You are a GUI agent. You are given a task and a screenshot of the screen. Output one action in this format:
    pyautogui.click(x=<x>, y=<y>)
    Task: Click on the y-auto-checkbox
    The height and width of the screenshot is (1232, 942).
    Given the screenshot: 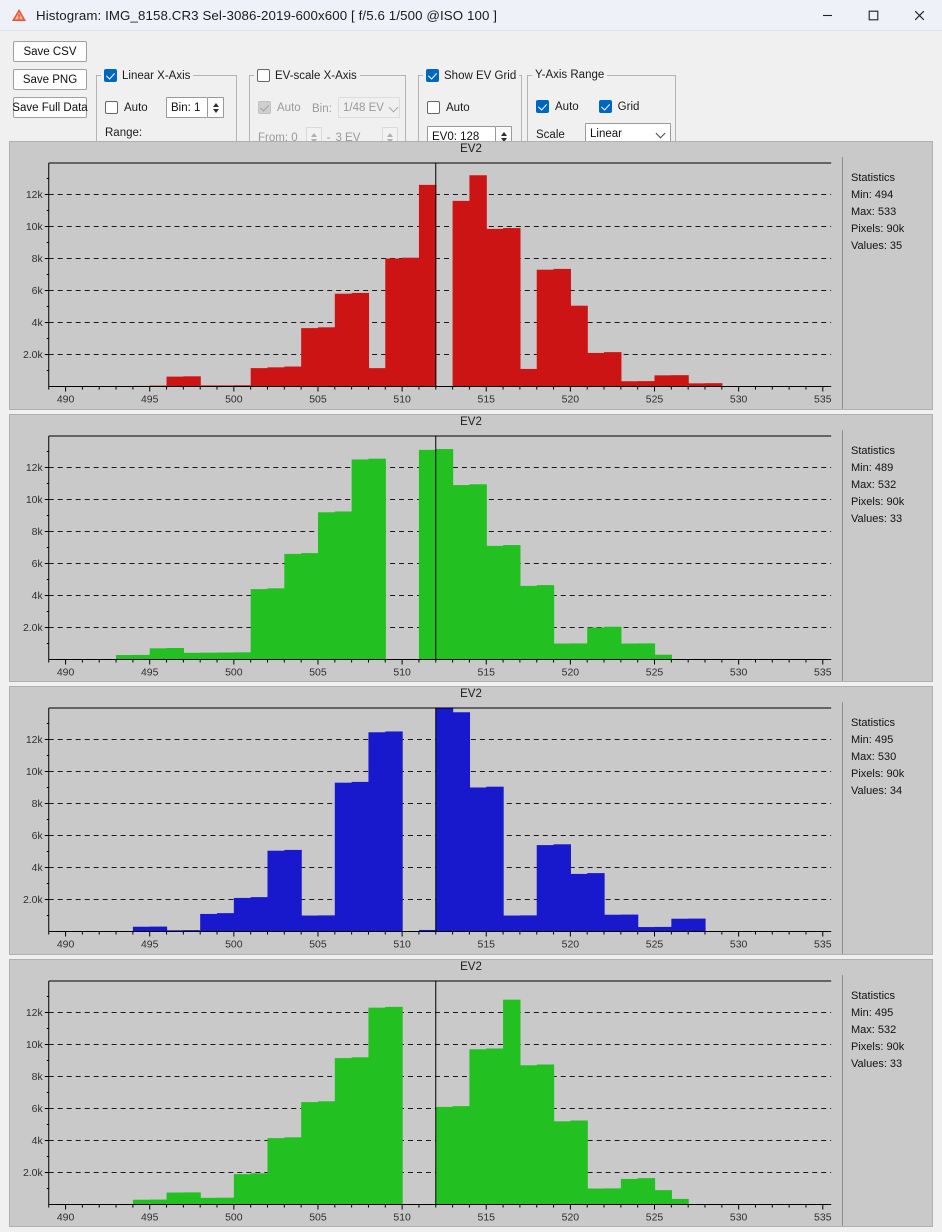 What is the action you would take?
    pyautogui.click(x=542, y=106)
    